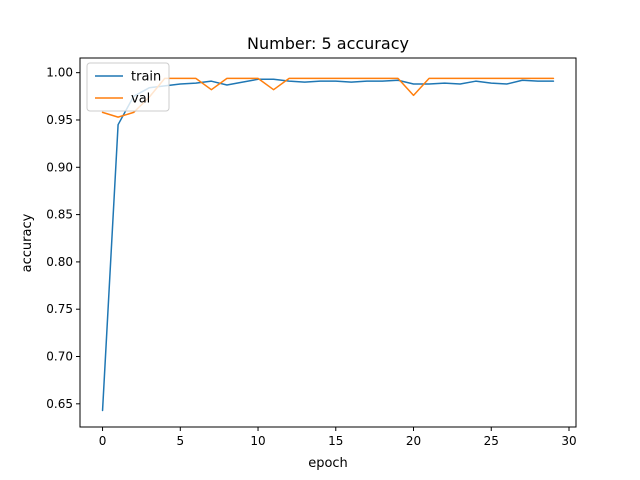  I want to click on y-tick-label: 0.80, so click(59, 262).